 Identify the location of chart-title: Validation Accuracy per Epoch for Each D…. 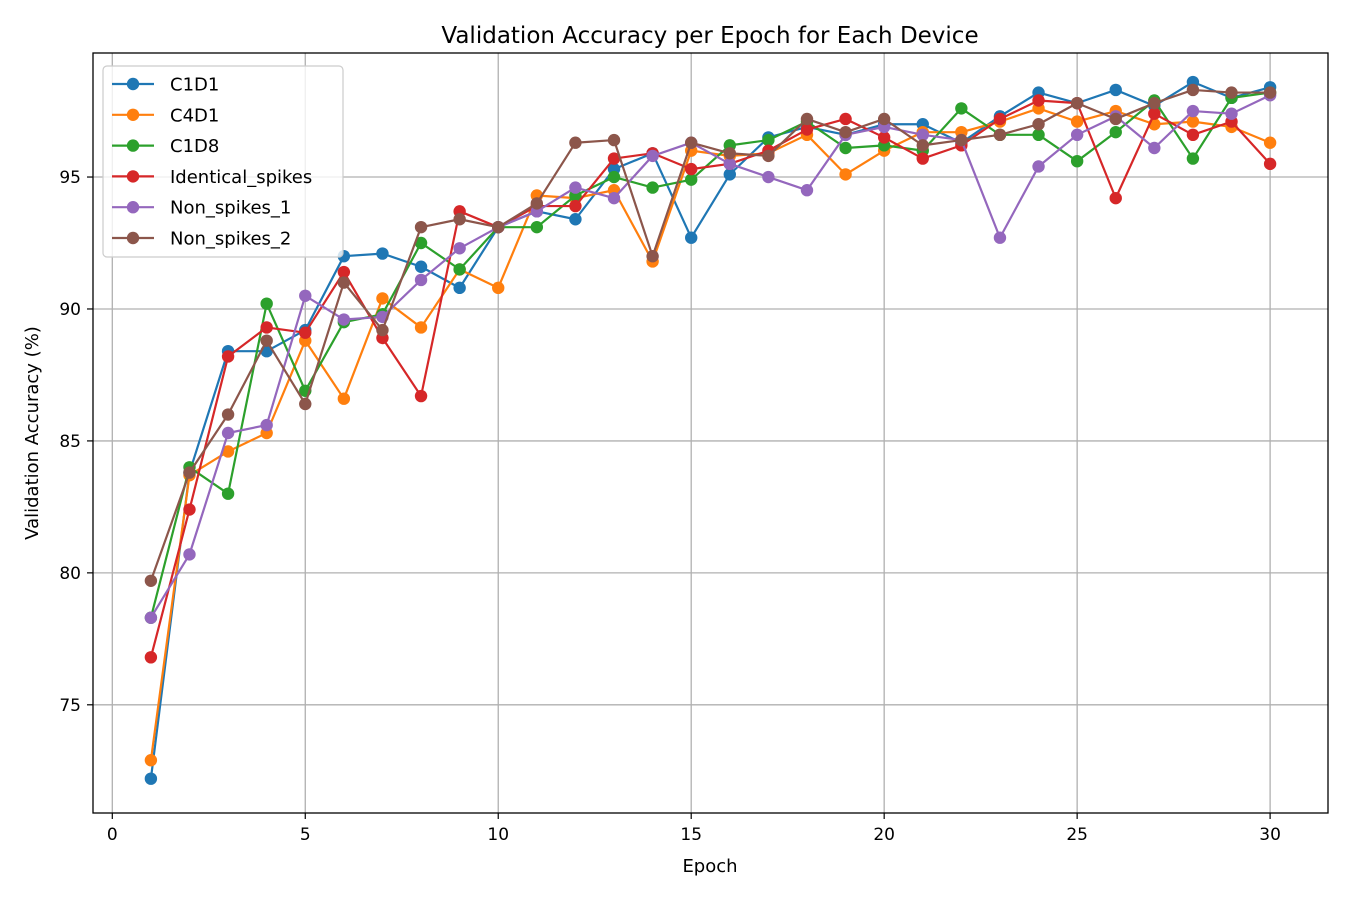
(709, 36).